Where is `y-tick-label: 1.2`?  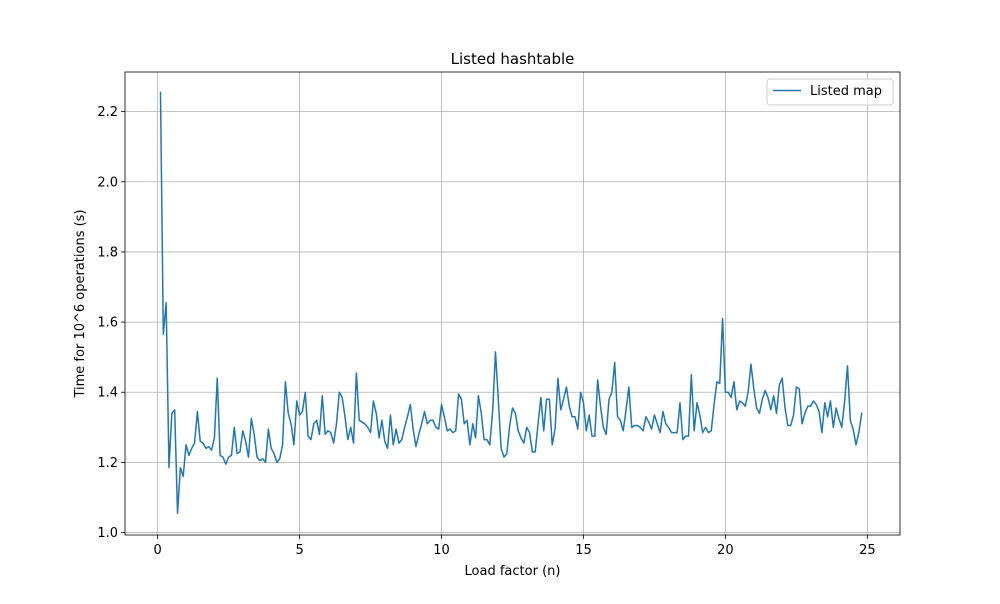 y-tick-label: 1.2 is located at coordinates (107, 463).